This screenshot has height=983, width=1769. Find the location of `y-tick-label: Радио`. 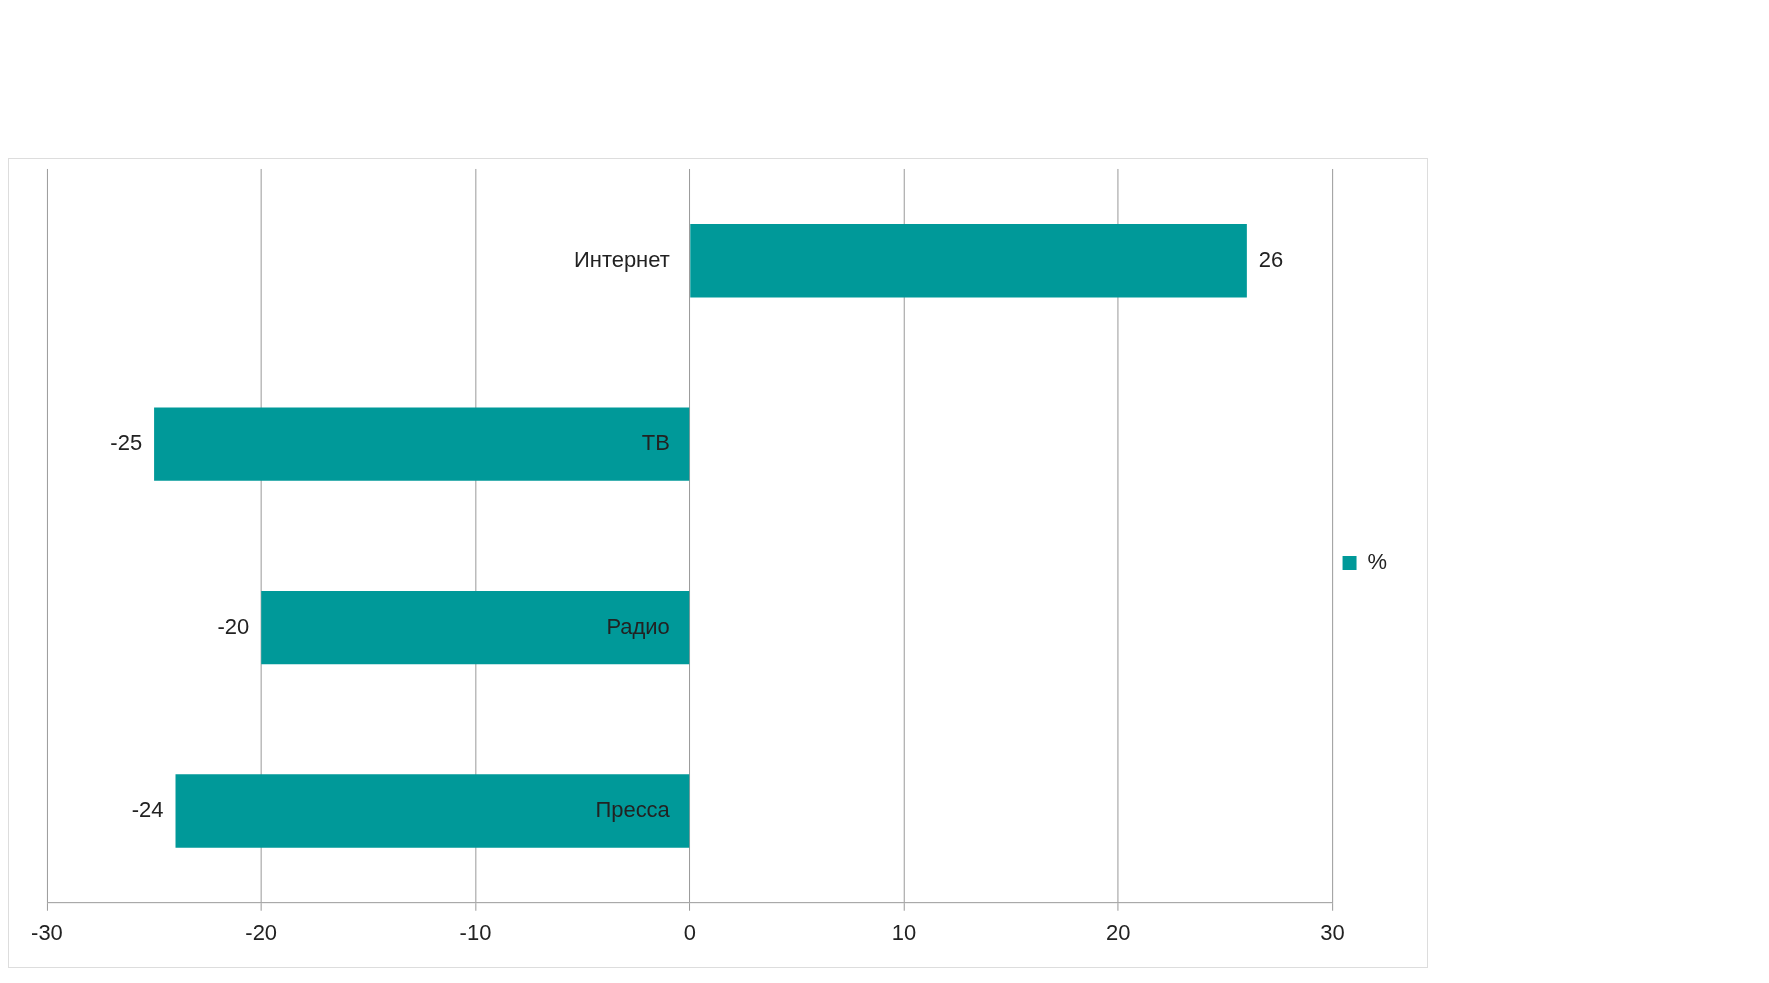

y-tick-label: Радио is located at coordinates (638, 626).